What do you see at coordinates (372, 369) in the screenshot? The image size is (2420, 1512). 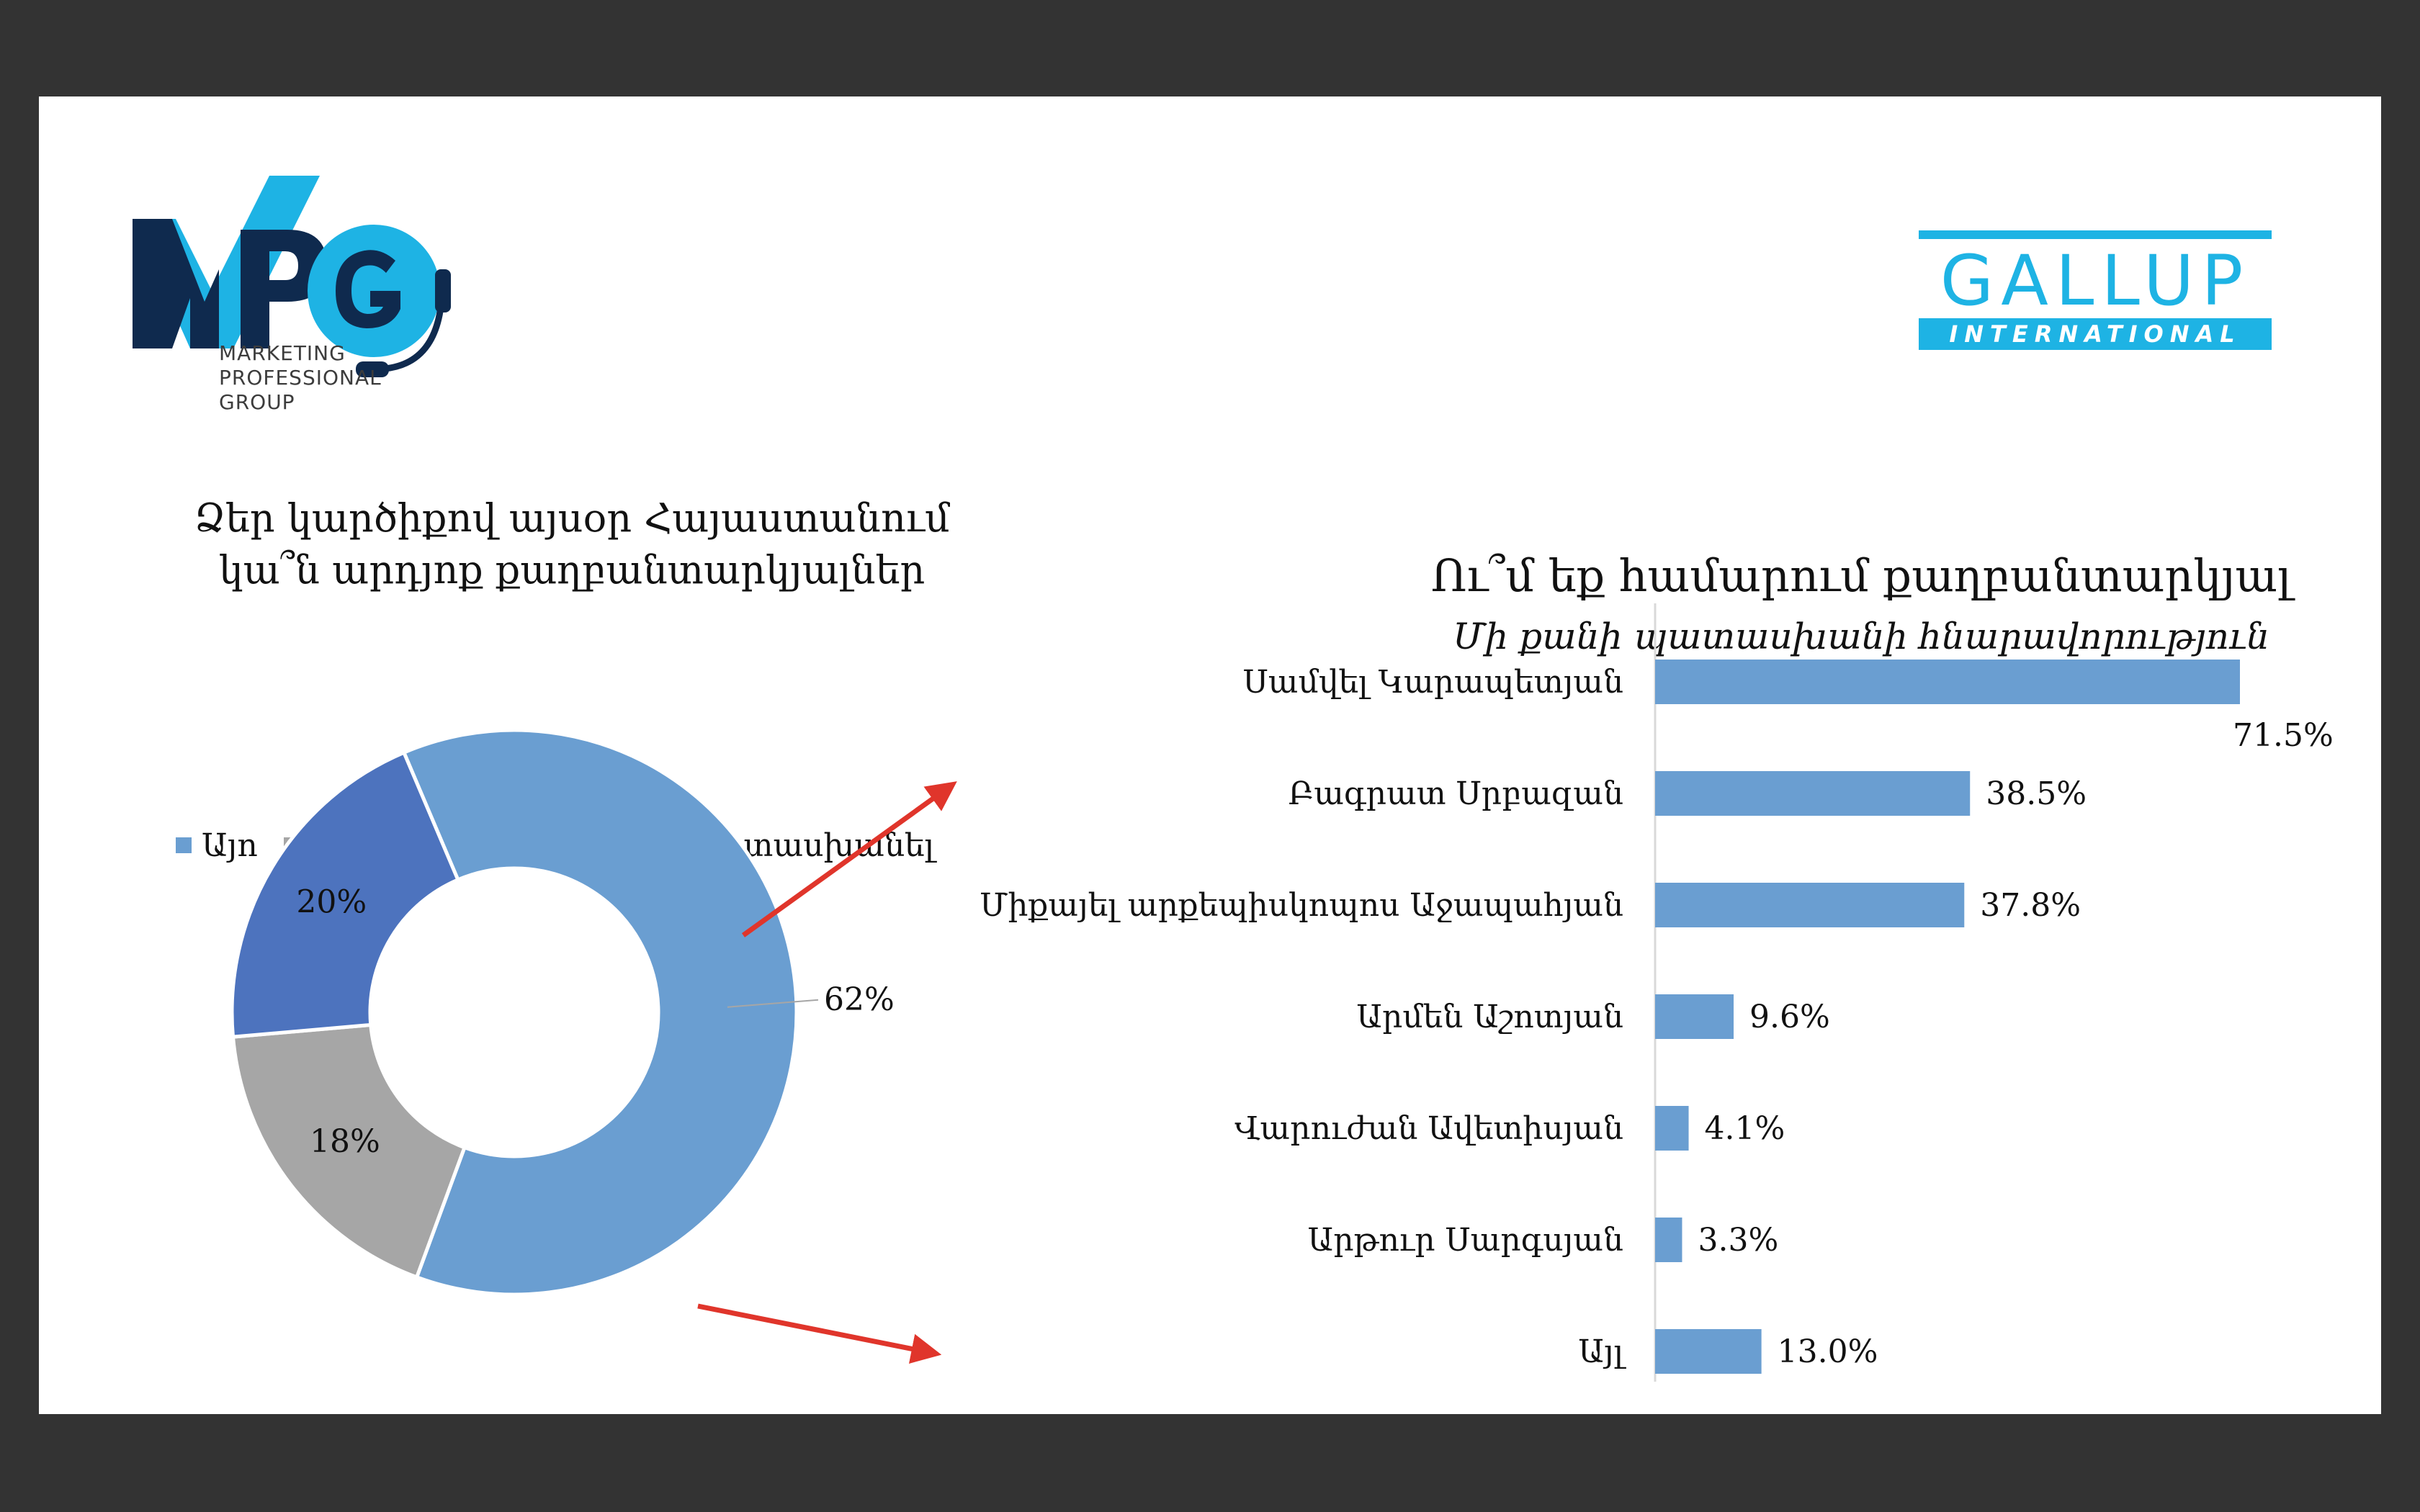 I see `mpg-headset-mic` at bounding box center [372, 369].